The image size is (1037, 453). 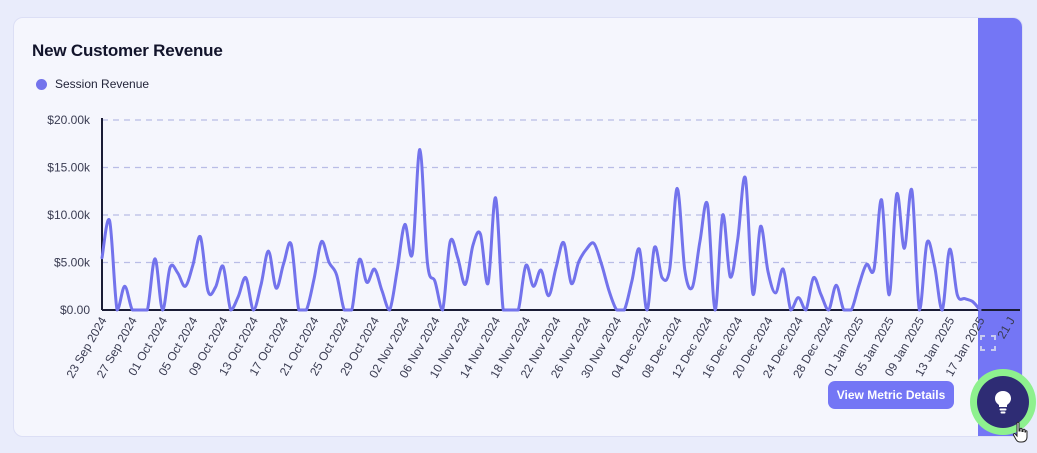 What do you see at coordinates (988, 343) in the screenshot?
I see `expand-icon` at bounding box center [988, 343].